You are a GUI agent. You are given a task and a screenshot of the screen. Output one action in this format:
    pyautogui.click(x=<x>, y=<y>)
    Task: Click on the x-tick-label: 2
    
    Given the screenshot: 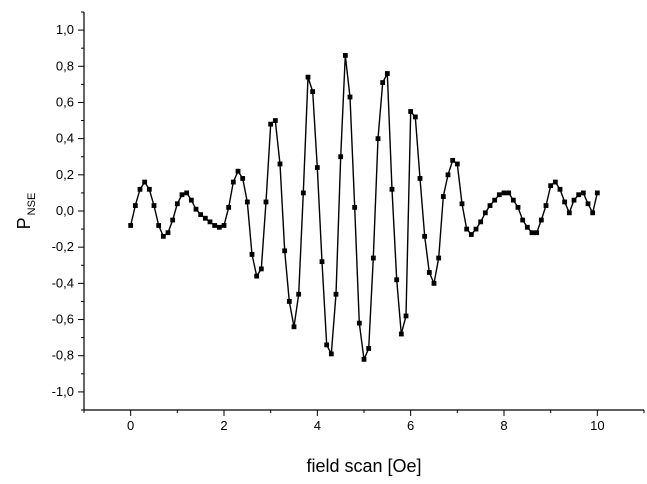 What is the action you would take?
    pyautogui.click(x=223, y=425)
    